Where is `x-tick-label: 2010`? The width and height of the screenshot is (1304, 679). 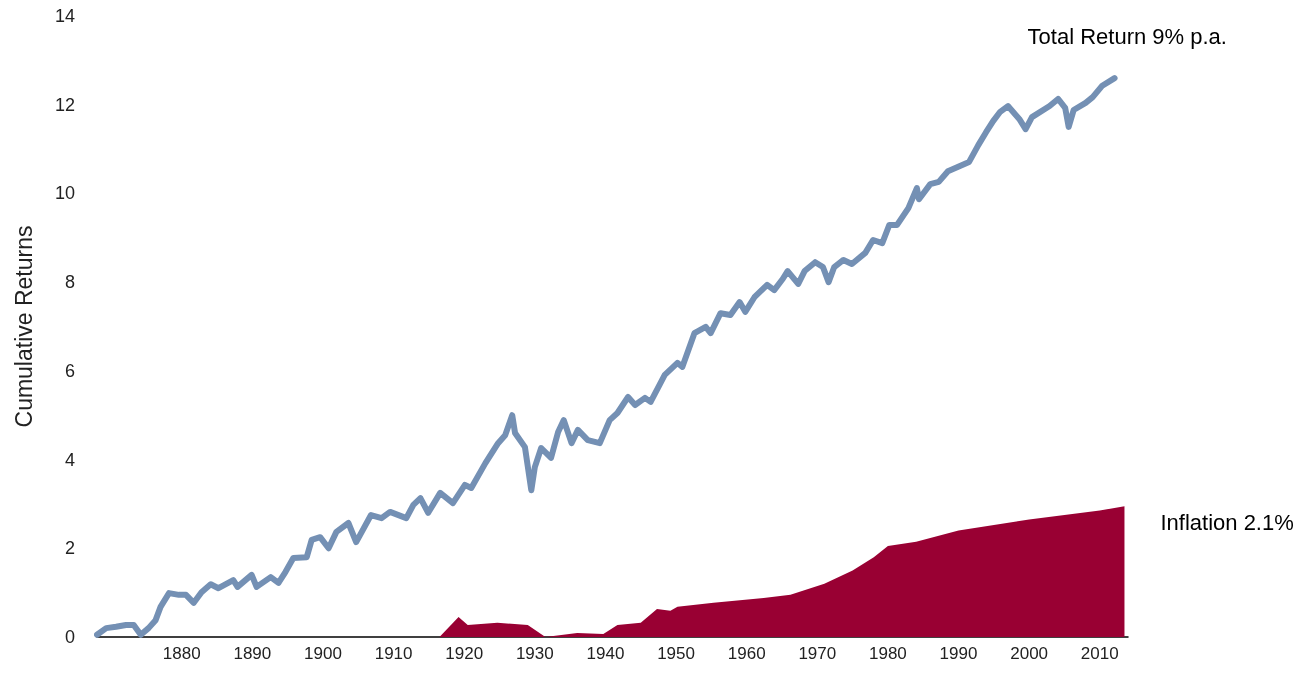
x-tick-label: 2010 is located at coordinates (1099, 653).